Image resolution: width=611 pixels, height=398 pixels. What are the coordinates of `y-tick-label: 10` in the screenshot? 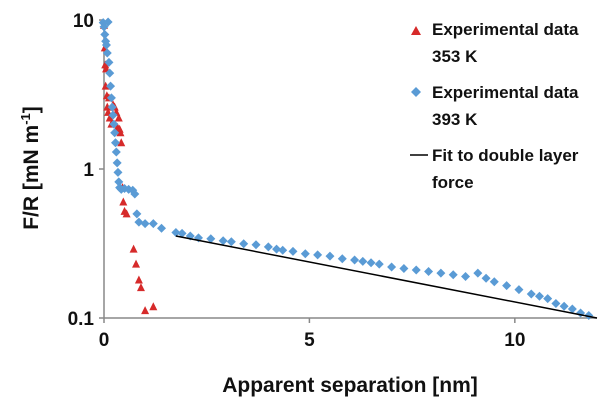 It's located at (83, 21).